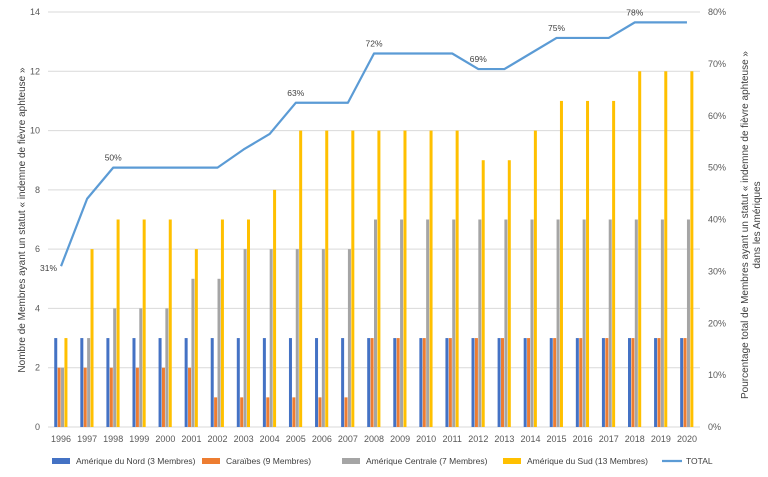 The image size is (768, 477). What do you see at coordinates (717, 271) in the screenshot?
I see `y2-tick-label: 30%` at bounding box center [717, 271].